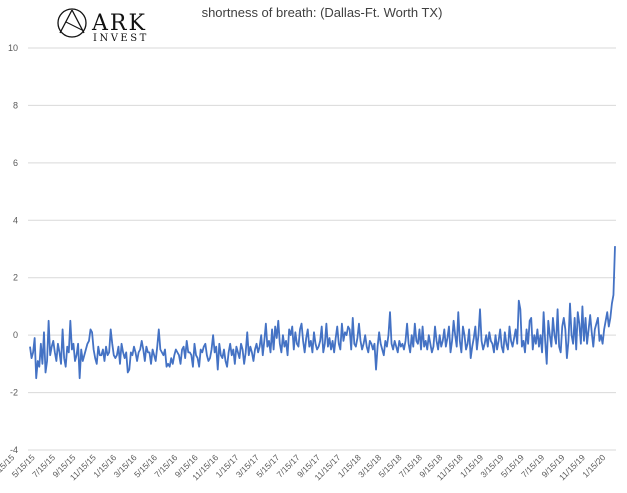 This screenshot has width=627, height=493. Describe the element at coordinates (14, 450) in the screenshot. I see `y-tick-label: -4` at that location.